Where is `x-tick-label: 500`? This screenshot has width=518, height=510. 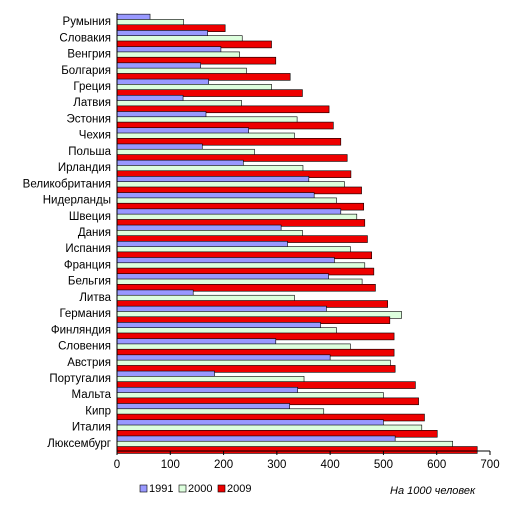
x-tick-label: 500 is located at coordinates (383, 465).